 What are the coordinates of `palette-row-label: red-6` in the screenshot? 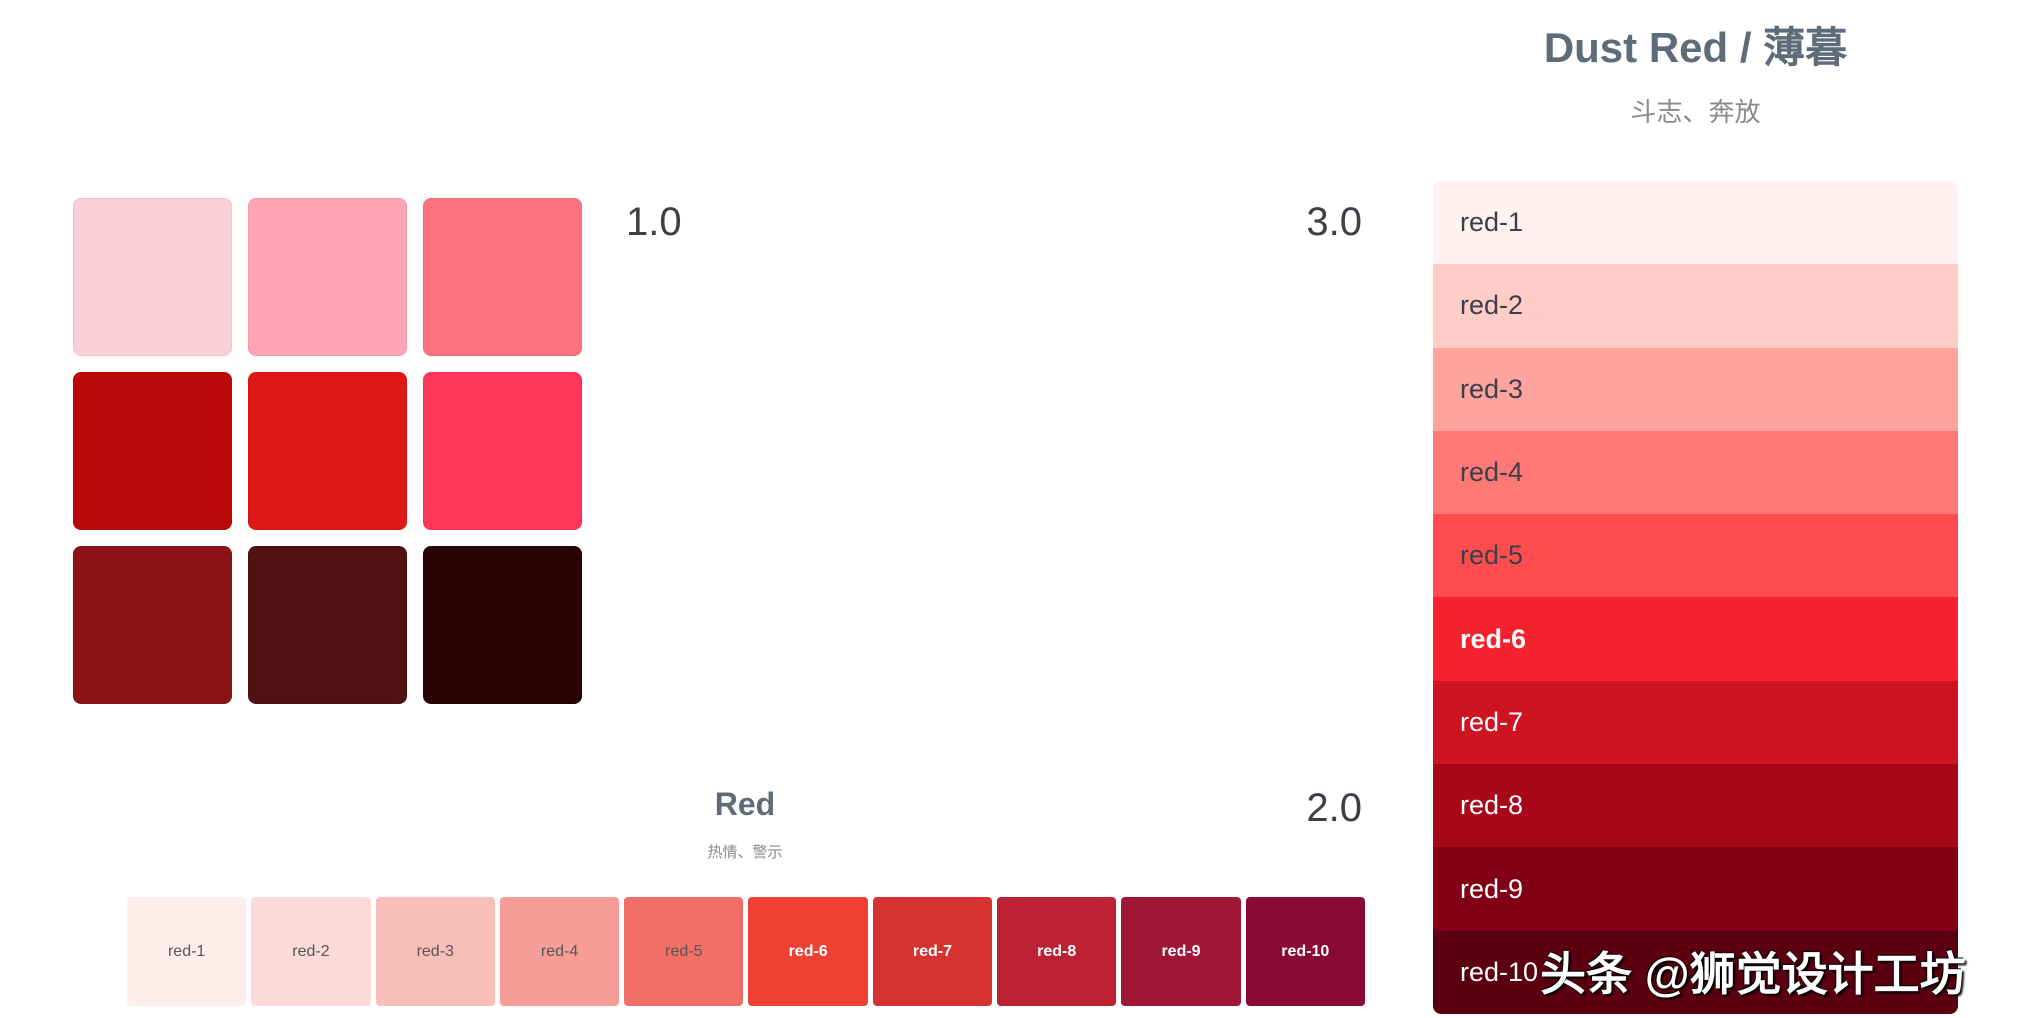 It's located at (1493, 638).